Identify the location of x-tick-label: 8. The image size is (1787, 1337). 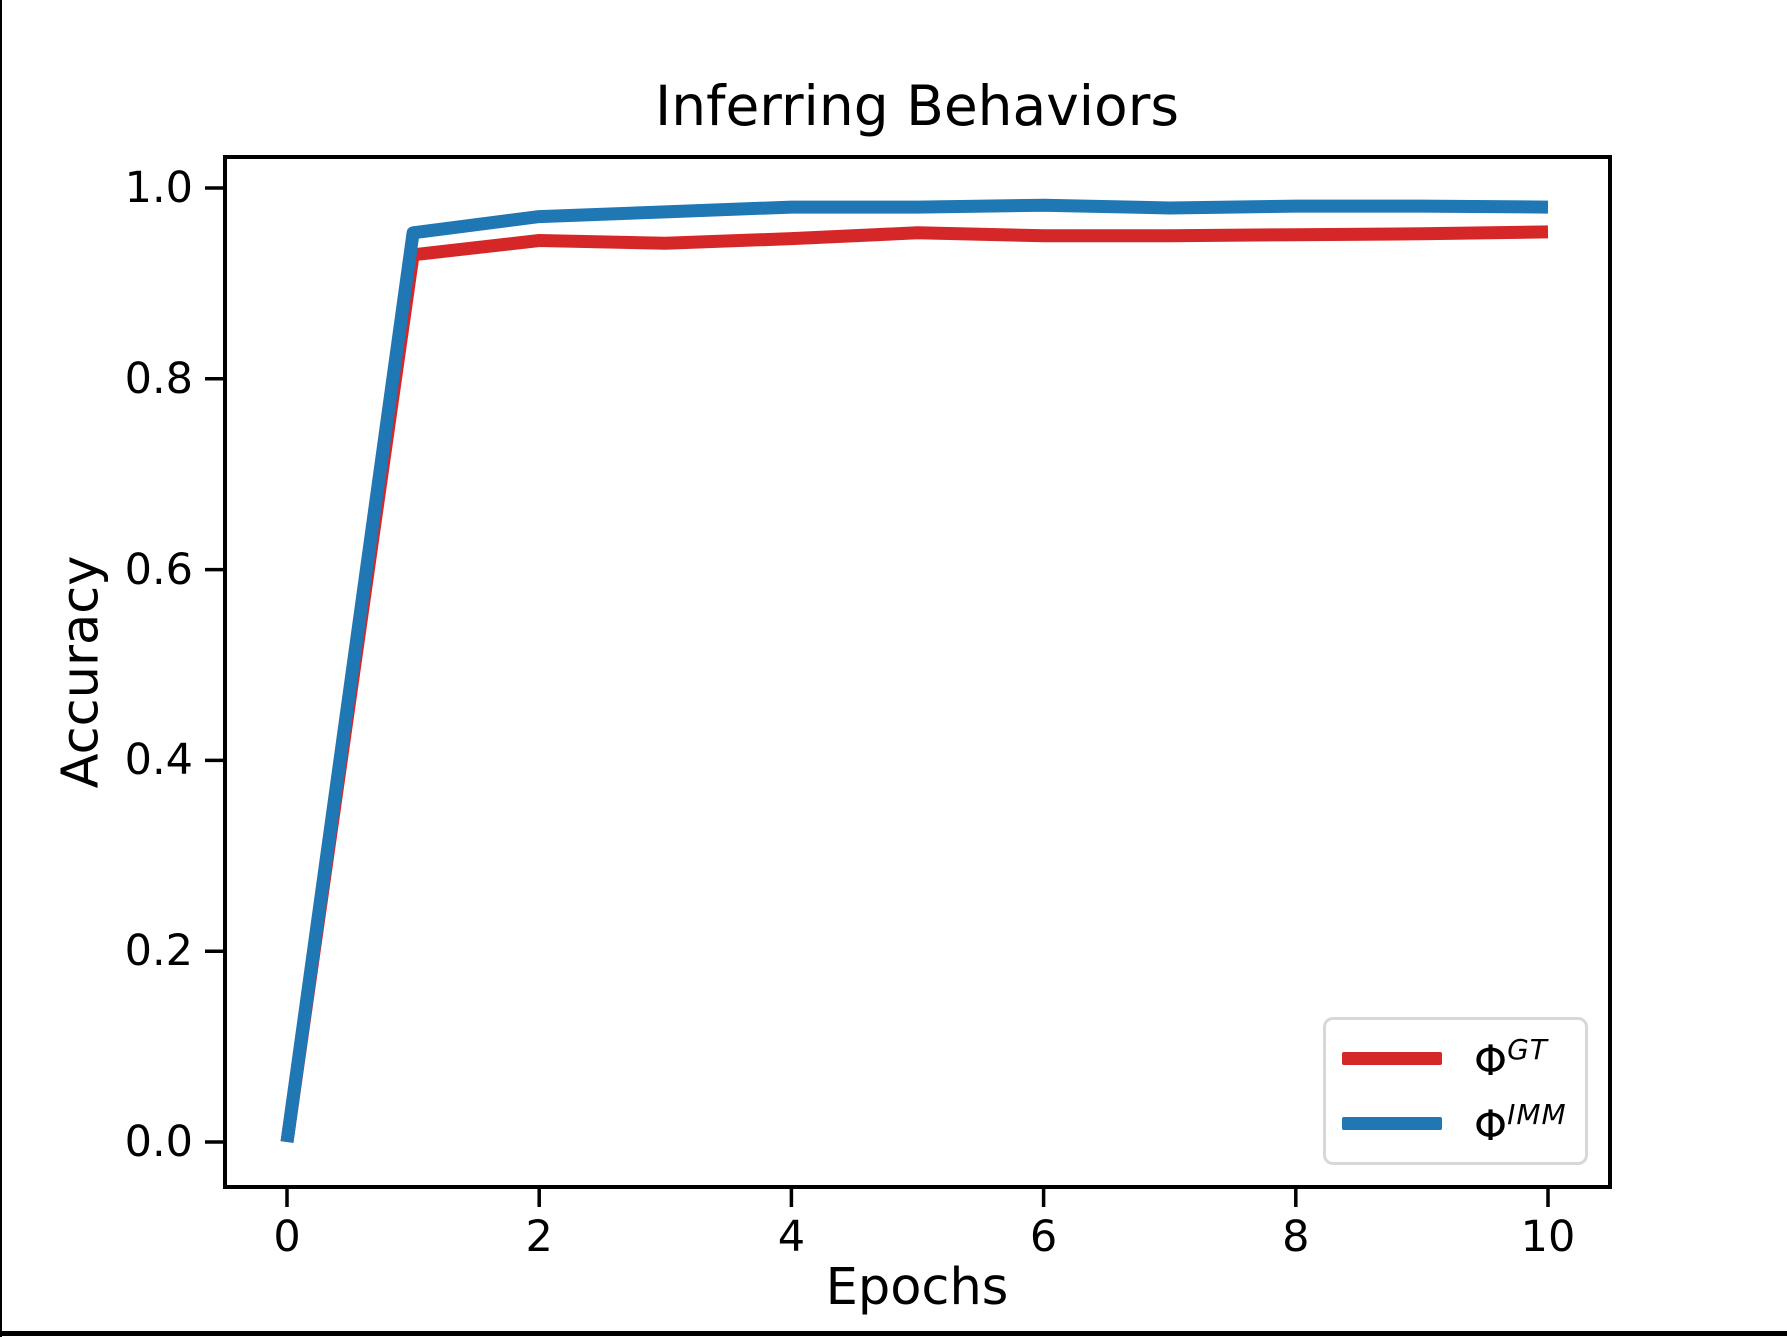
(1296, 1237).